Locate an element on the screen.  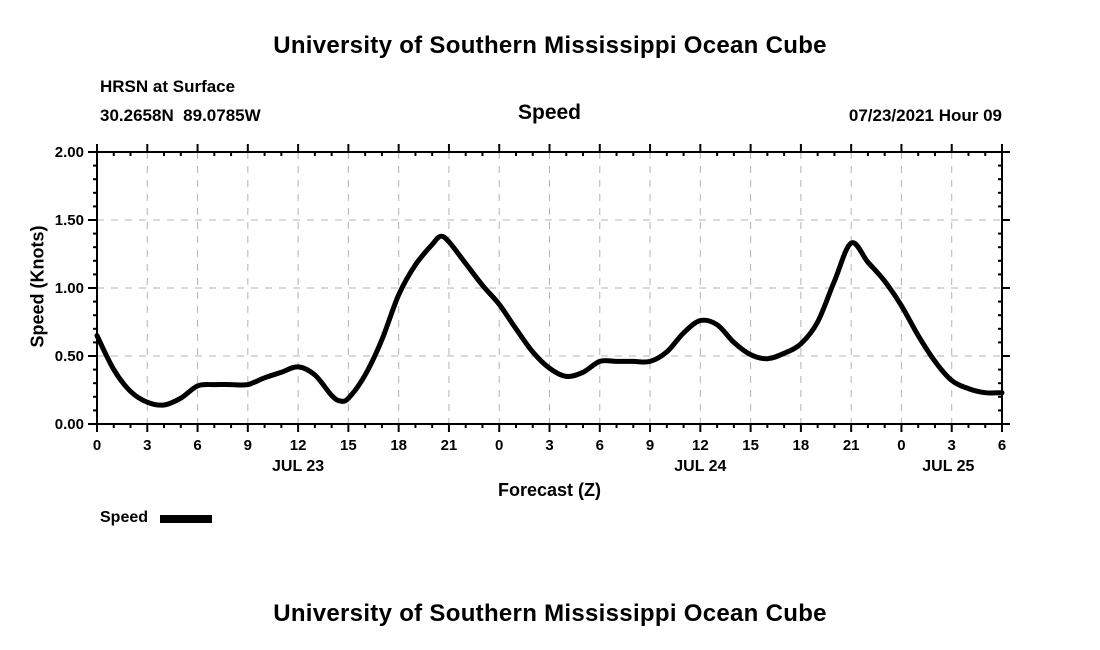
y-tick-label: 1.50 is located at coordinates (69, 220).